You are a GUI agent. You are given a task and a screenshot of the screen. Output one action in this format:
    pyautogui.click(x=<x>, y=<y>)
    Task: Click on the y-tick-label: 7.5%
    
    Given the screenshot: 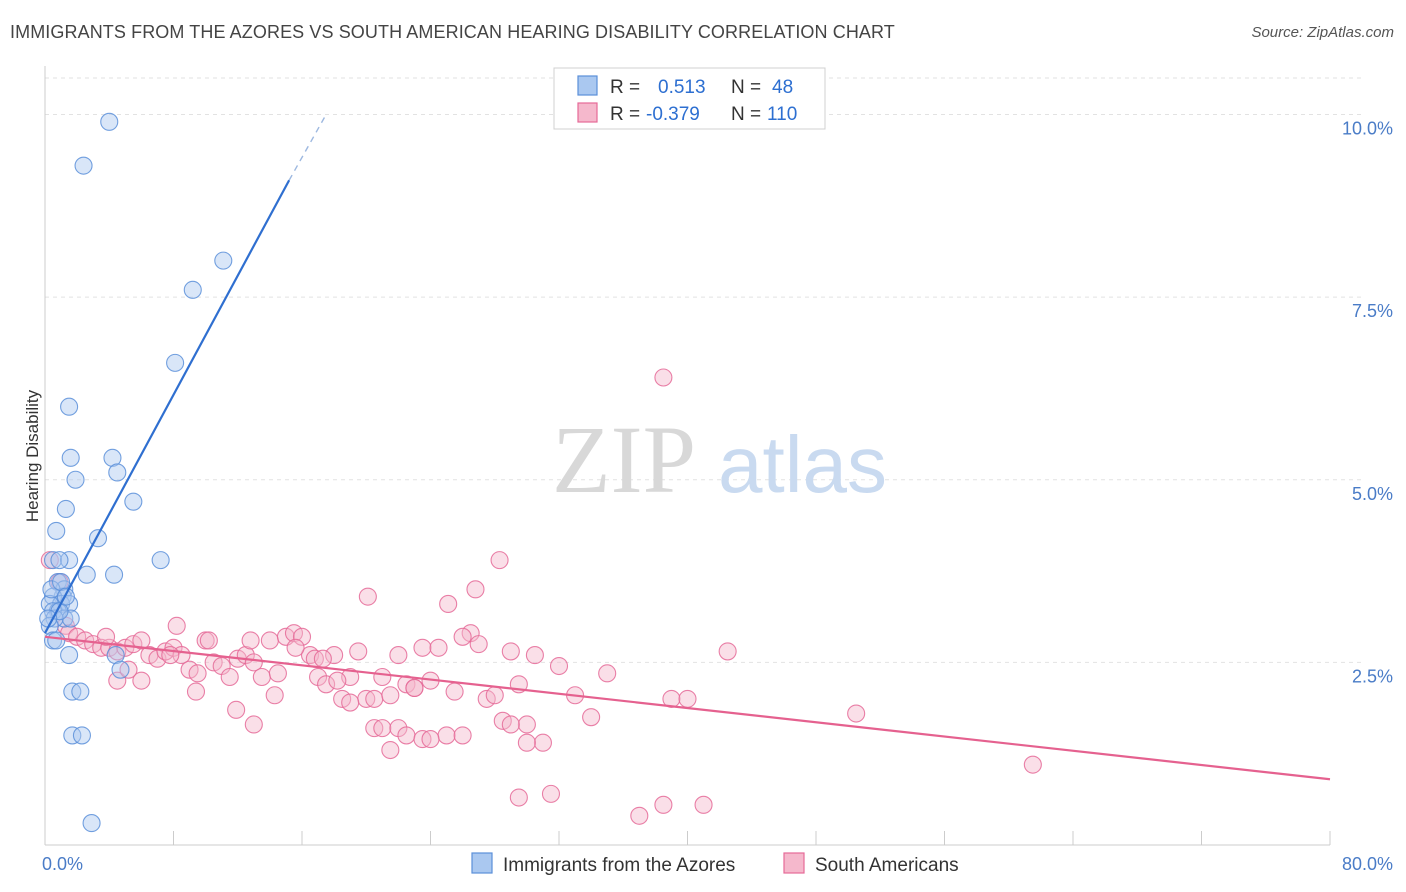 What is the action you would take?
    pyautogui.click(x=1372, y=311)
    